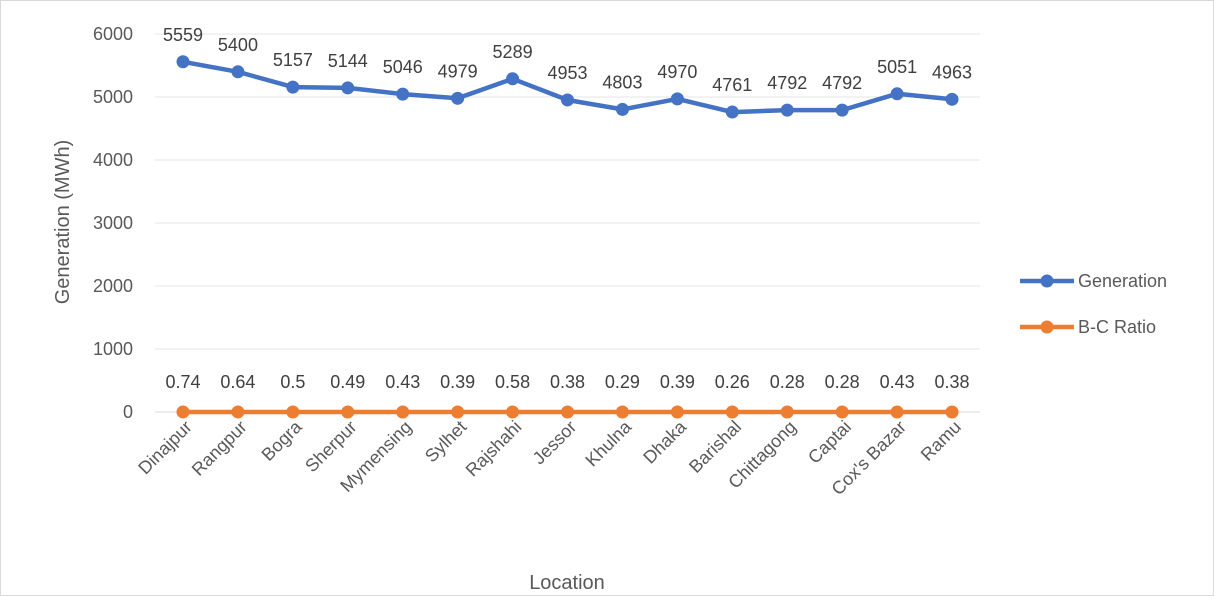  What do you see at coordinates (348, 61) in the screenshot?
I see `data-label: 5144` at bounding box center [348, 61].